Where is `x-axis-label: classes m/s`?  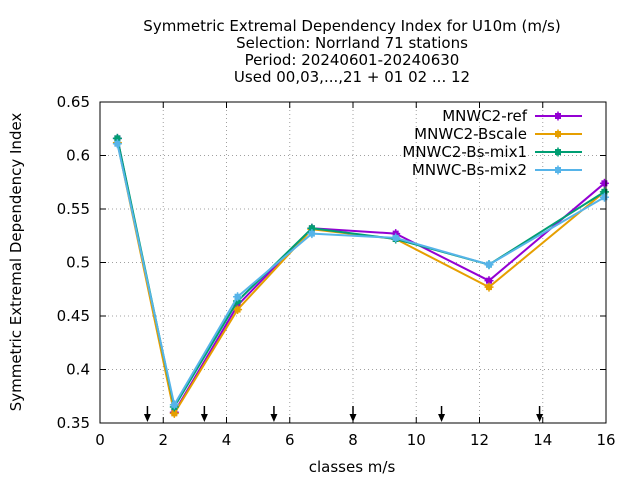 x-axis-label: classes m/s is located at coordinates (352, 467).